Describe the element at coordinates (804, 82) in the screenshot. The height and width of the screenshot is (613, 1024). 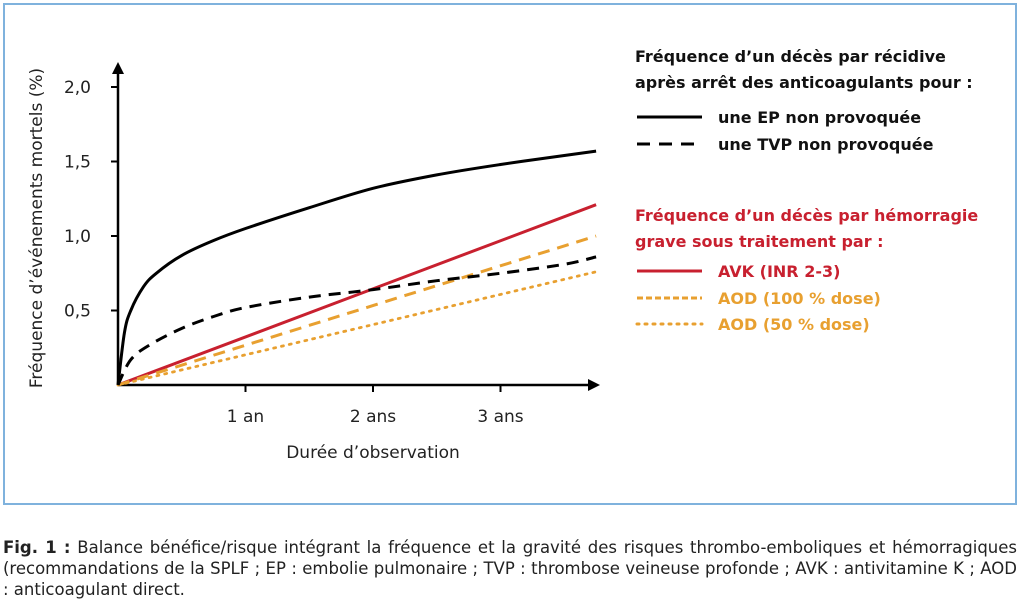
I see `legend-group1-title-line2: après arrêt des anticoagulants pour :` at that location.